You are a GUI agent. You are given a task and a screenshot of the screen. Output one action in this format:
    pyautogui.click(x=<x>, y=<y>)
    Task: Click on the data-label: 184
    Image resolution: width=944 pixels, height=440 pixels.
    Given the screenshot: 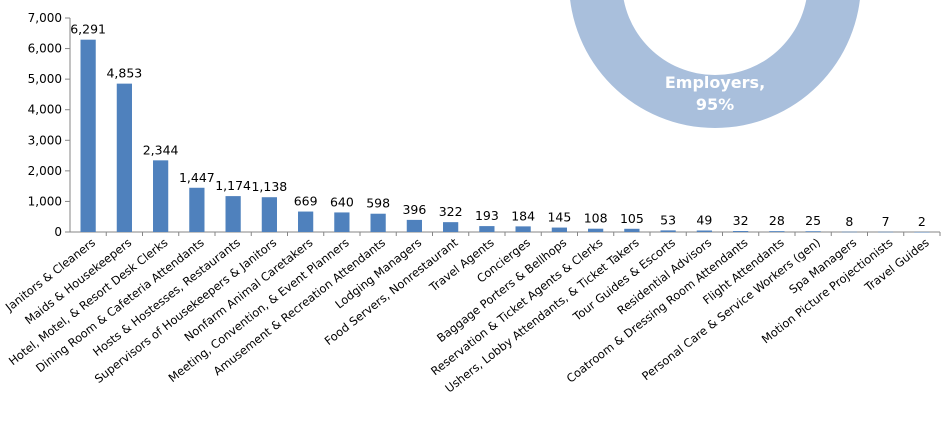 What is the action you would take?
    pyautogui.click(x=523, y=215)
    